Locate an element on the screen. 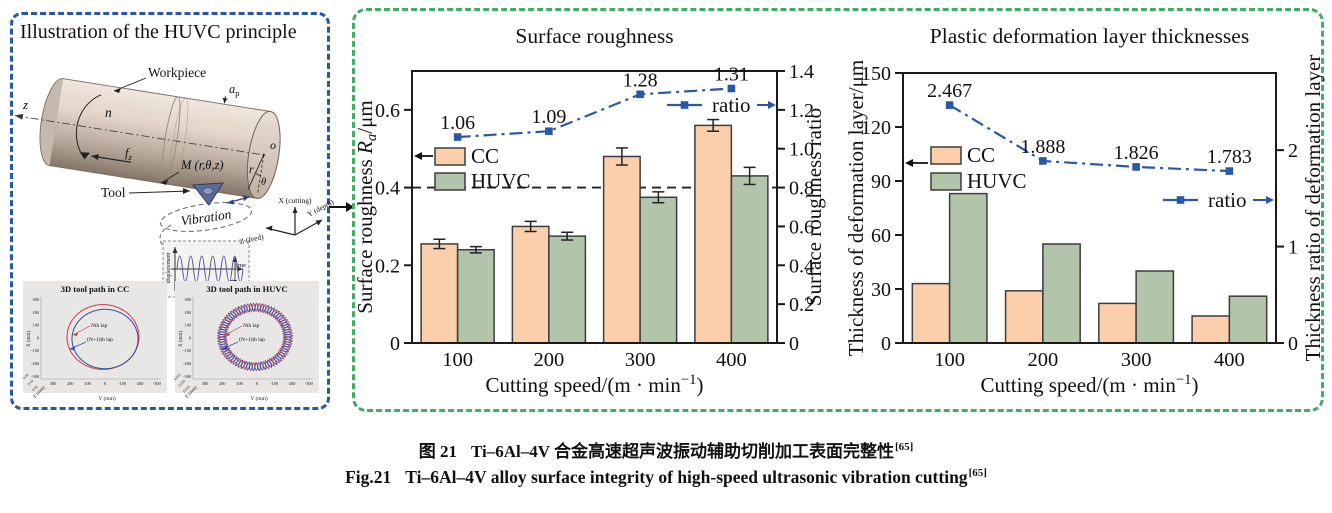  tool-leader-arrowhead is located at coordinates (186, 191).